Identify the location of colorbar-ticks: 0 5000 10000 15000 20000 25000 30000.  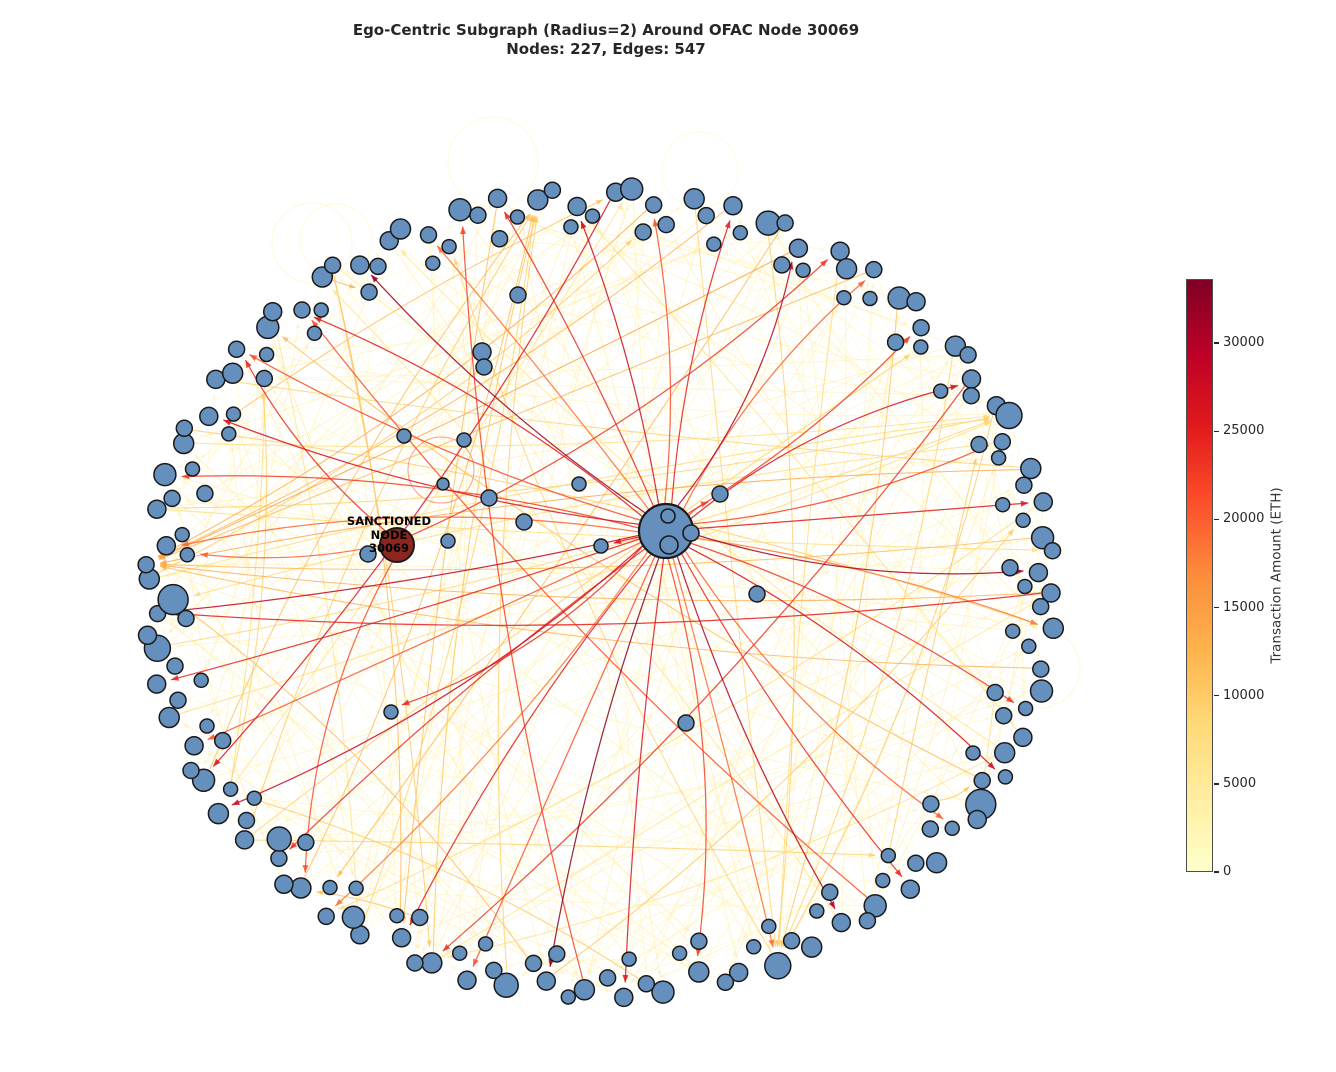
(1258, 579).